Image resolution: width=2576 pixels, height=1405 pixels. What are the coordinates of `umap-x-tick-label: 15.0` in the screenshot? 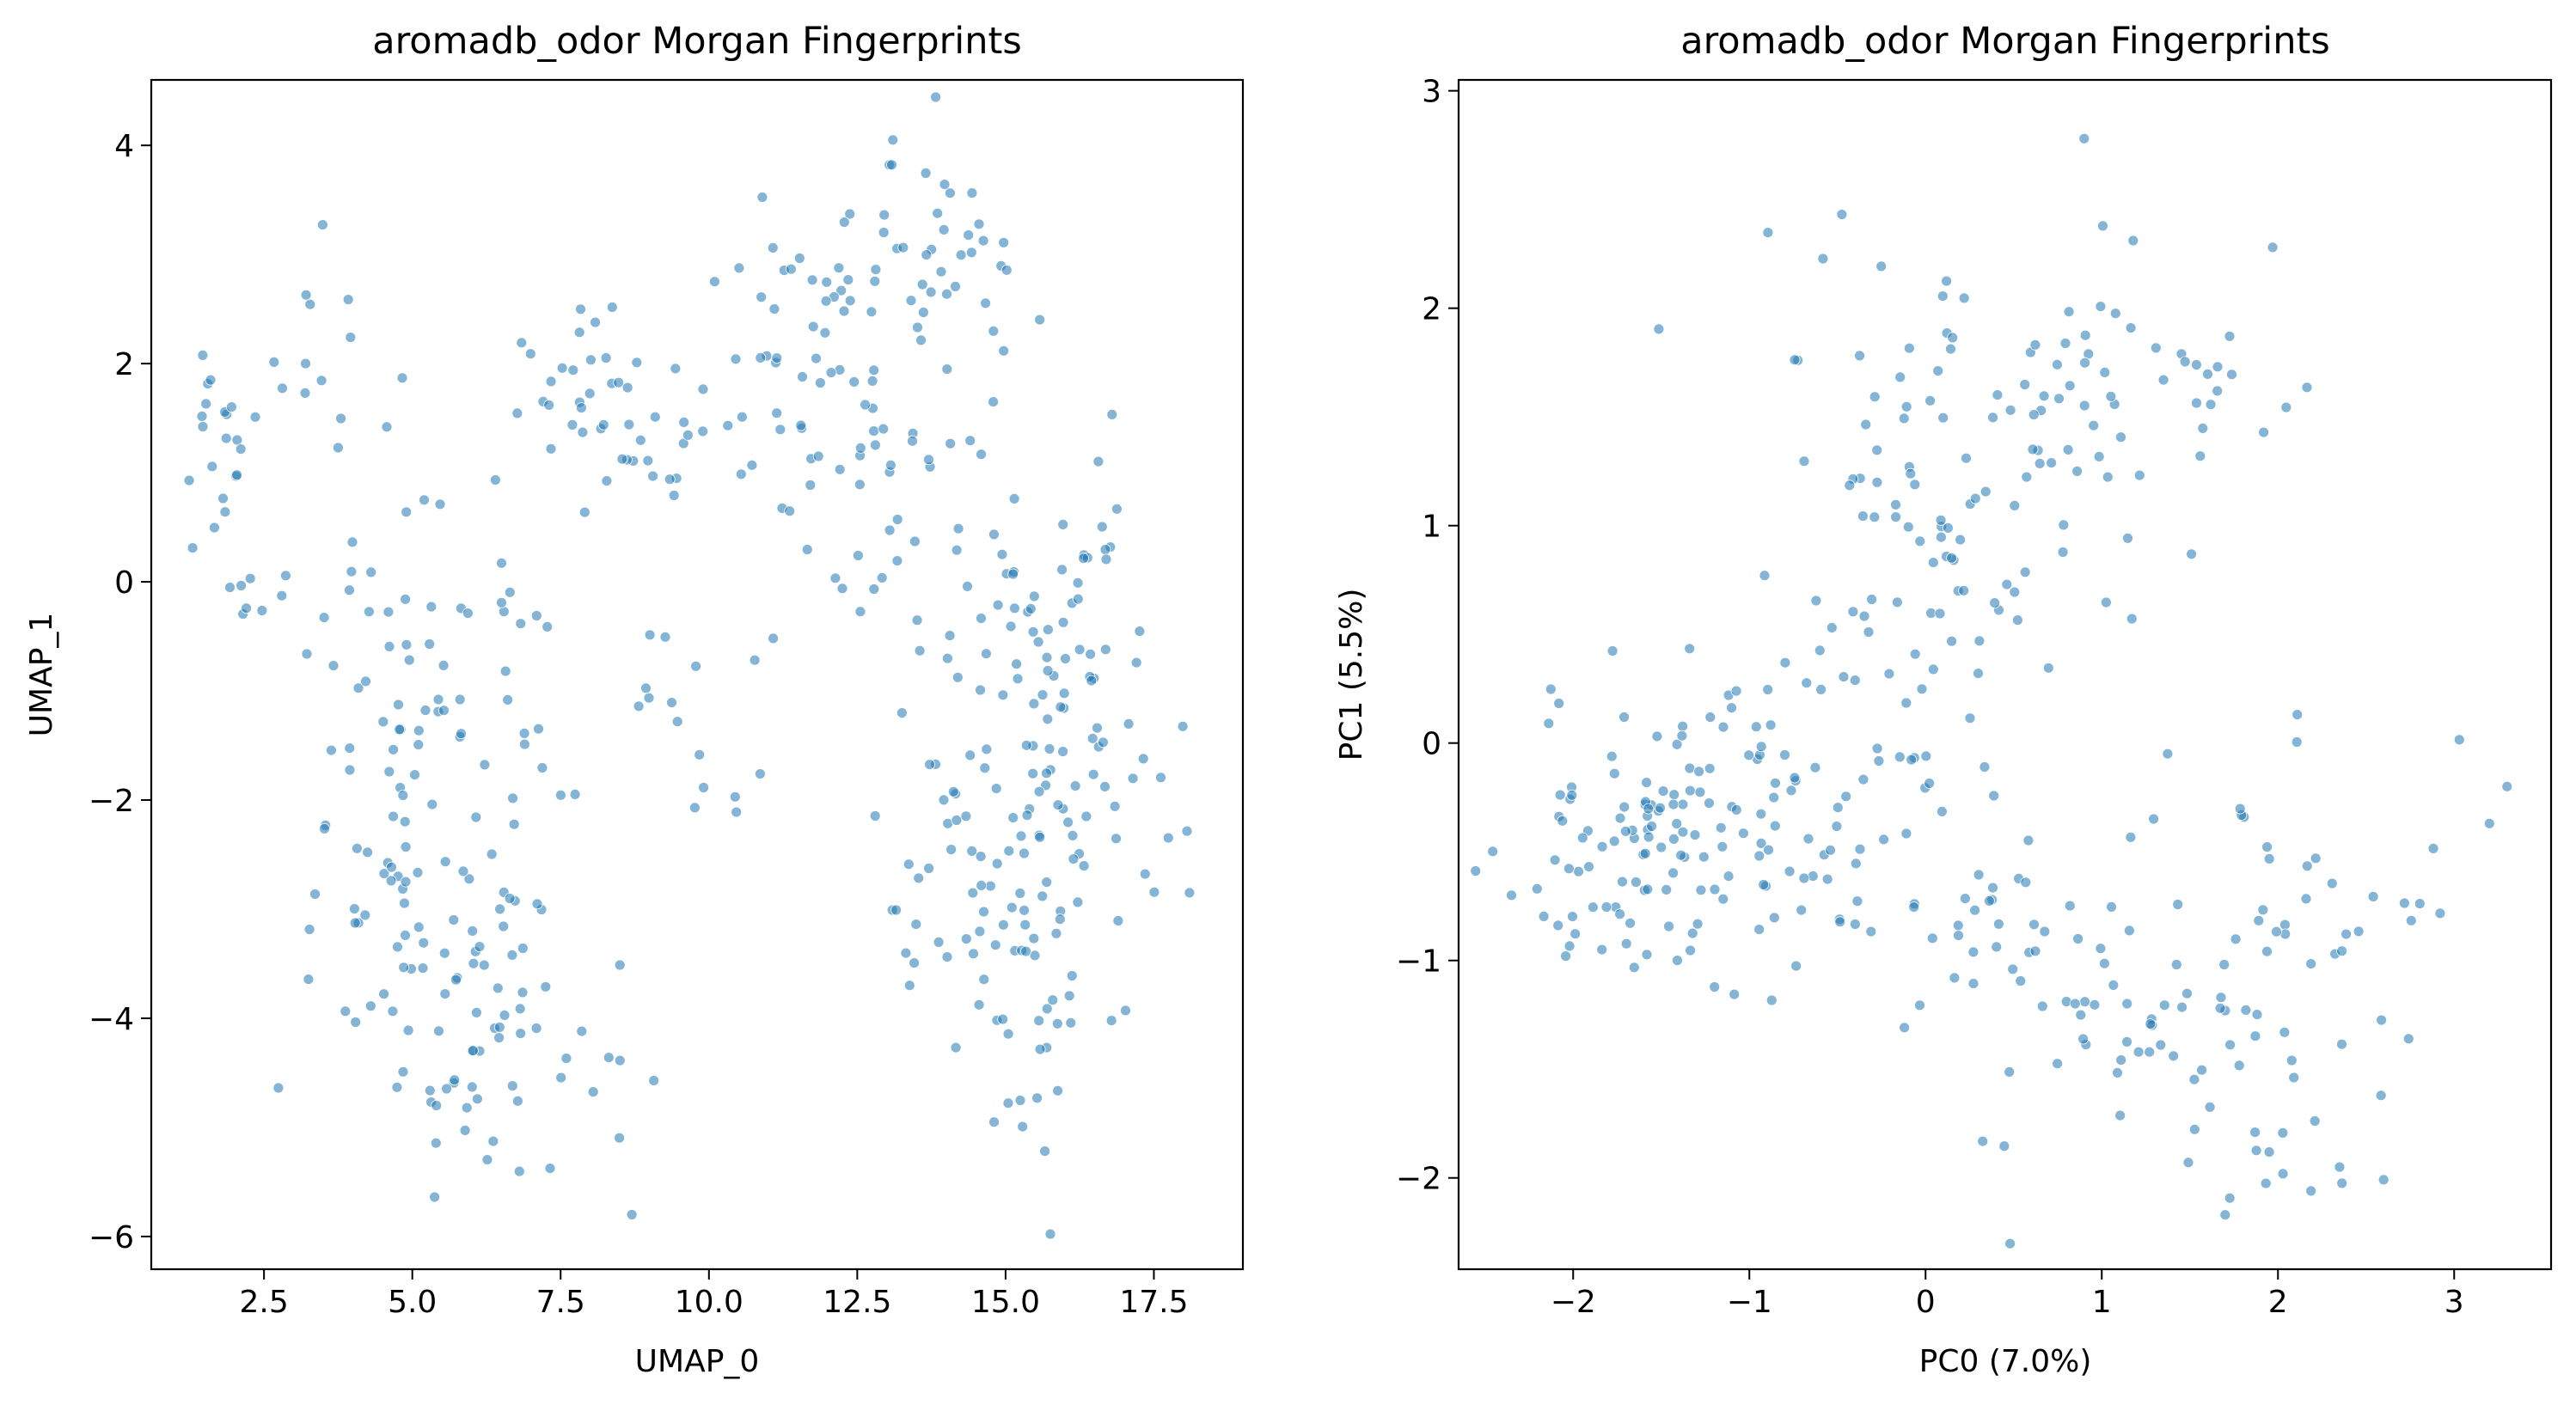 It's located at (1005, 1302).